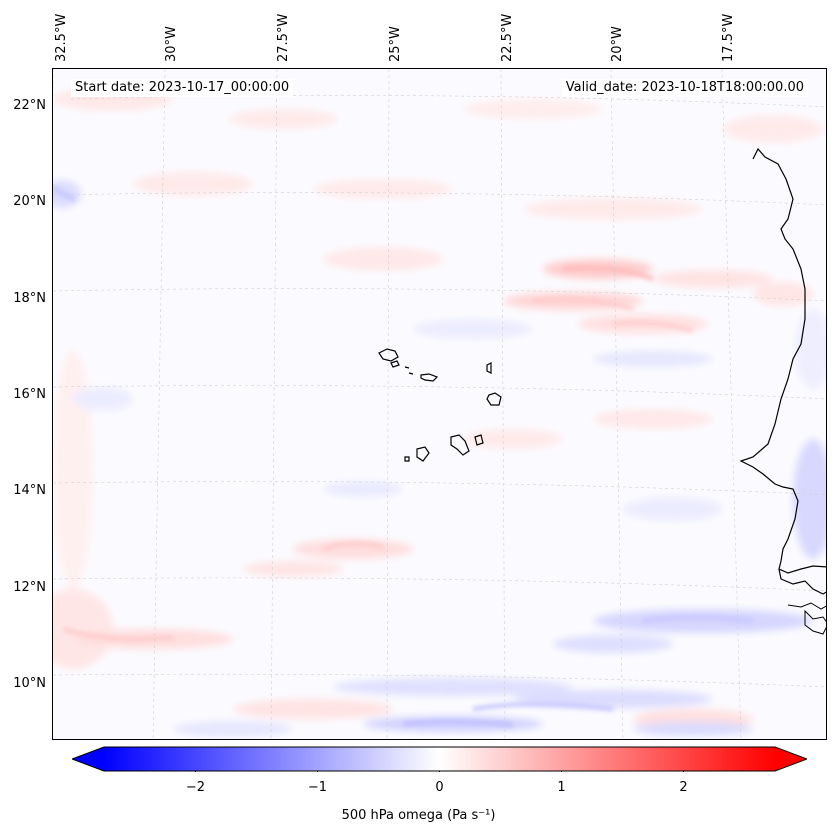 The width and height of the screenshot is (837, 839). Describe the element at coordinates (684, 88) in the screenshot. I see `valid-date-label: Valid_date: 2023-10-18T18:00:00.00` at that location.